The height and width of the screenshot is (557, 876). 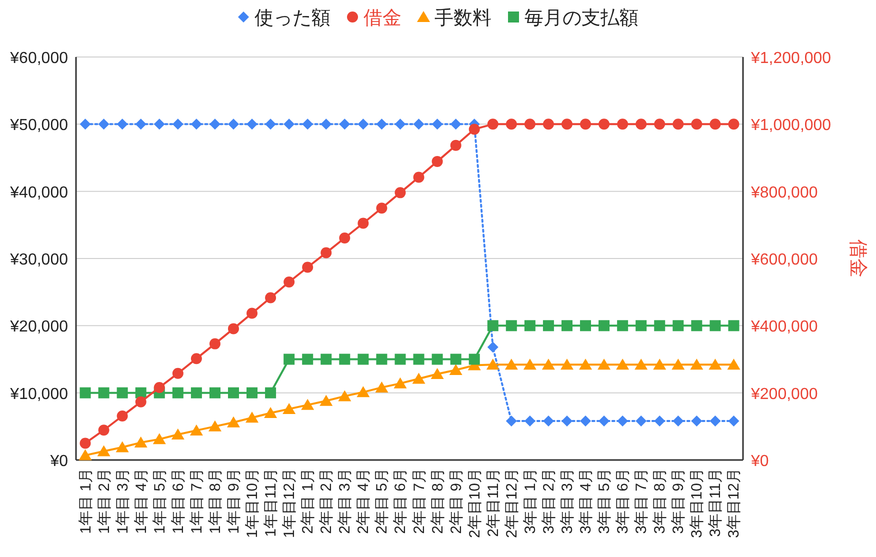 What do you see at coordinates (38, 125) in the screenshot?
I see `y-tick-label: ¥50,000` at bounding box center [38, 125].